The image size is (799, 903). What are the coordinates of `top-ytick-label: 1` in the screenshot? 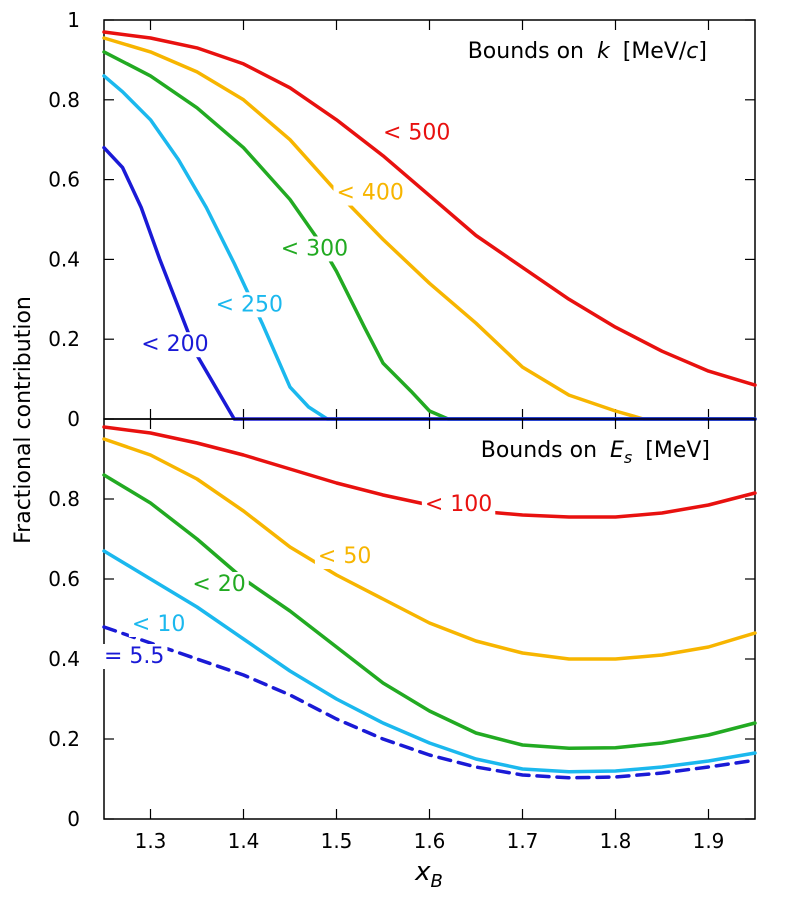 It's located at (73, 20).